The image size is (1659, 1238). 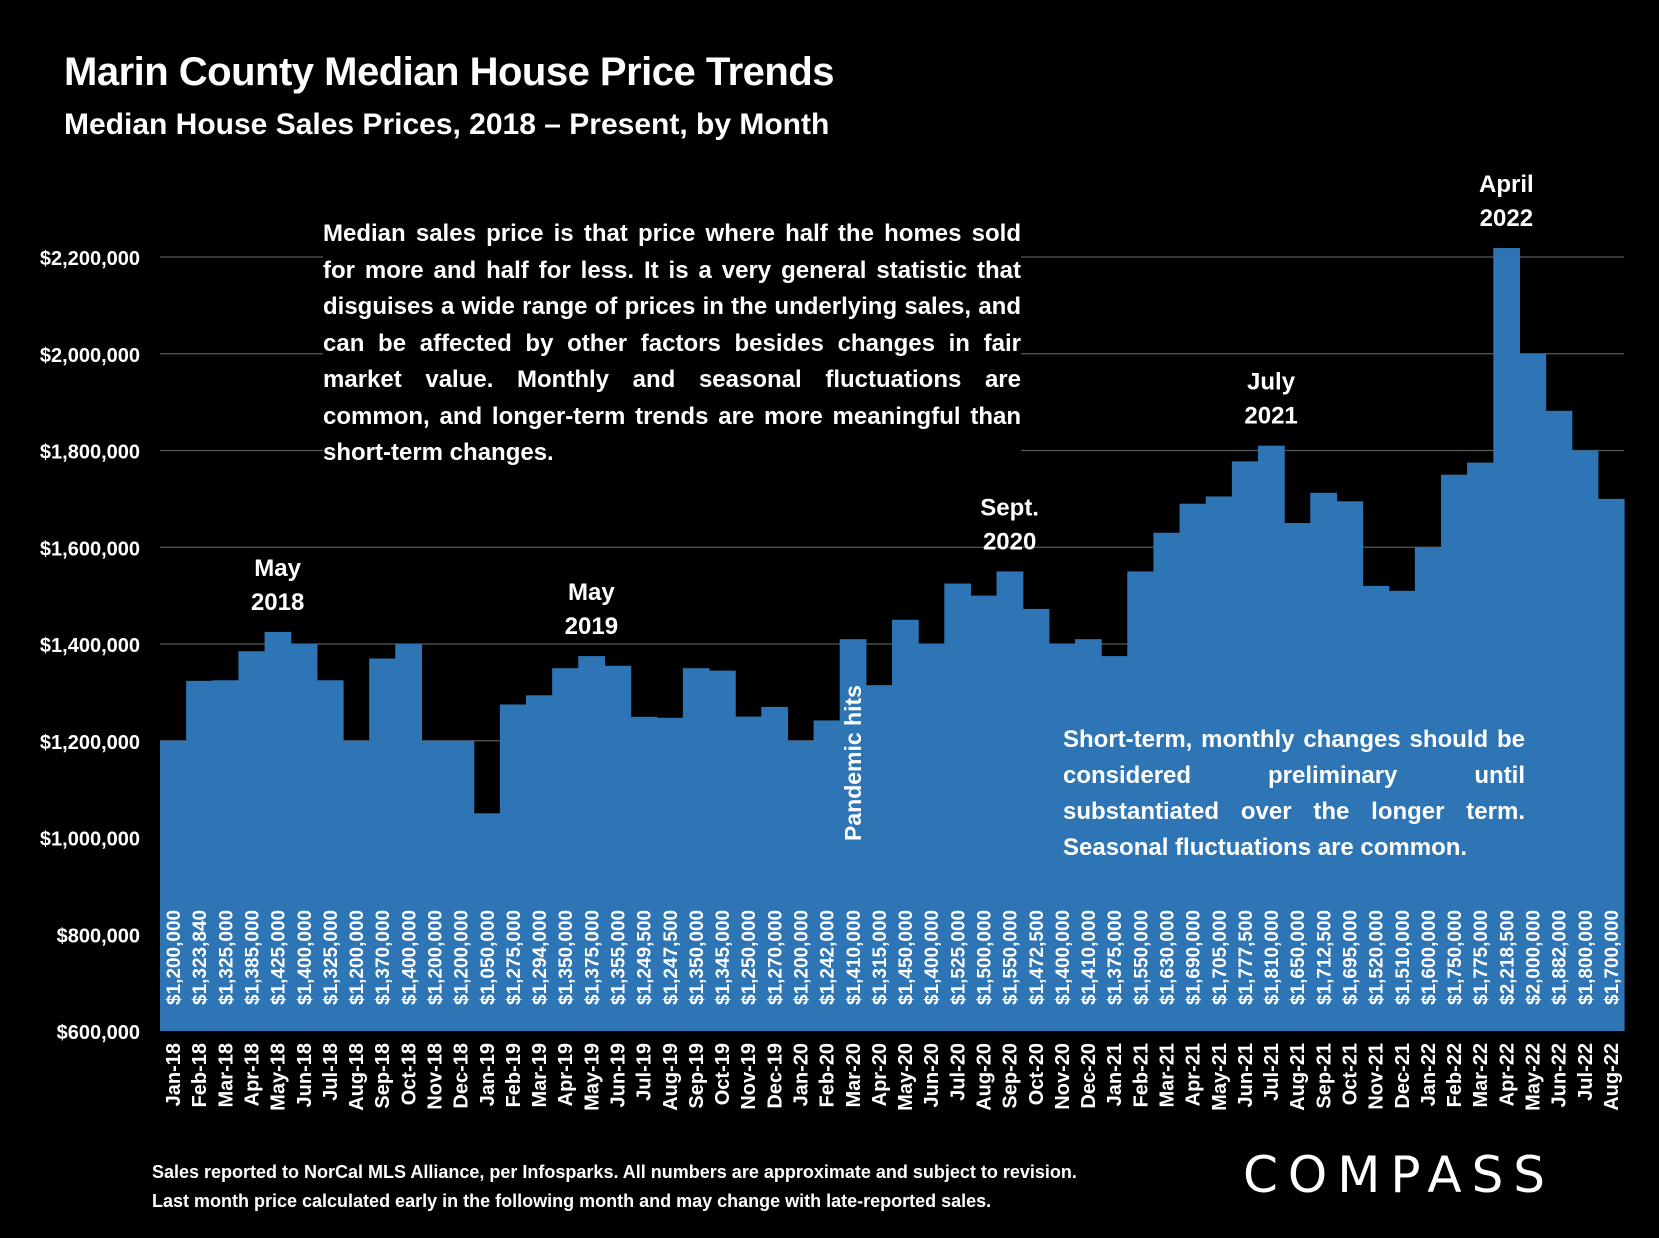 I want to click on bar-value-label: $1,510,000, so click(x=1403, y=957).